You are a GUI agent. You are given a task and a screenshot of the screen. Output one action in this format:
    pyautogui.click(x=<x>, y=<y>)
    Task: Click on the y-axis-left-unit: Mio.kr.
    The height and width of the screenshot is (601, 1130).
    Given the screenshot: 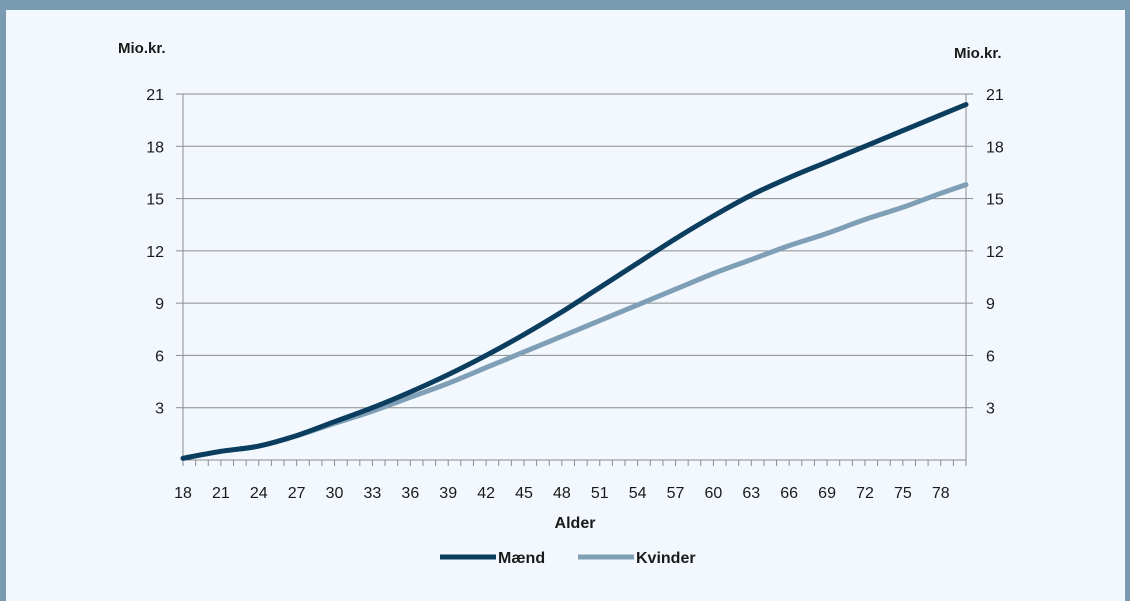 What is the action you would take?
    pyautogui.click(x=142, y=48)
    